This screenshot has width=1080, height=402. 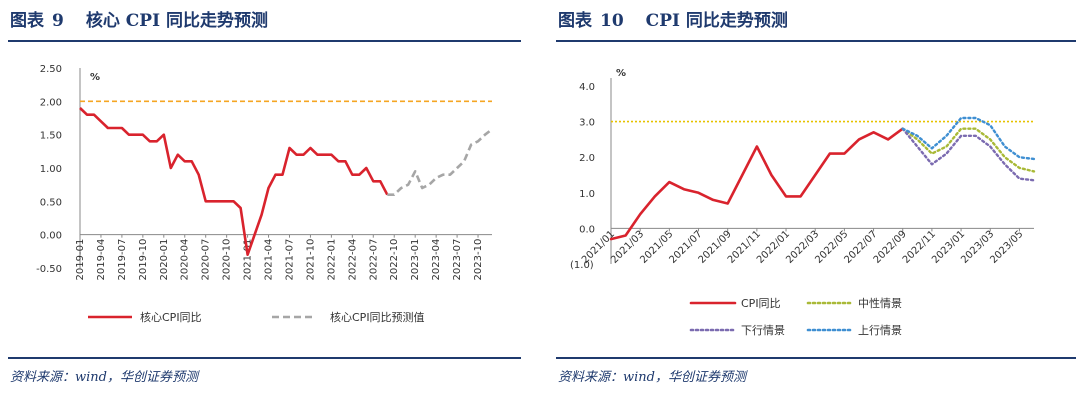 I want to click on x-tick-label: 2019-10, so click(x=143, y=260).